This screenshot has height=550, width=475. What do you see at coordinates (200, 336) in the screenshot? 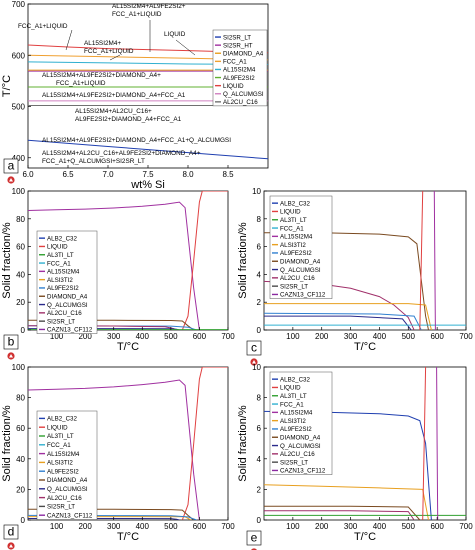
I see `x-tick-label: 600` at bounding box center [200, 336].